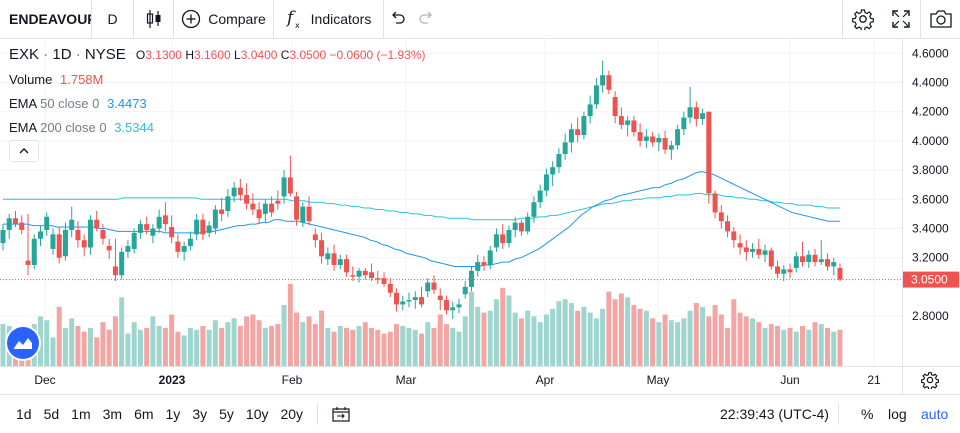  Describe the element at coordinates (935, 414) in the screenshot. I see `auto-toggle: auto` at that location.